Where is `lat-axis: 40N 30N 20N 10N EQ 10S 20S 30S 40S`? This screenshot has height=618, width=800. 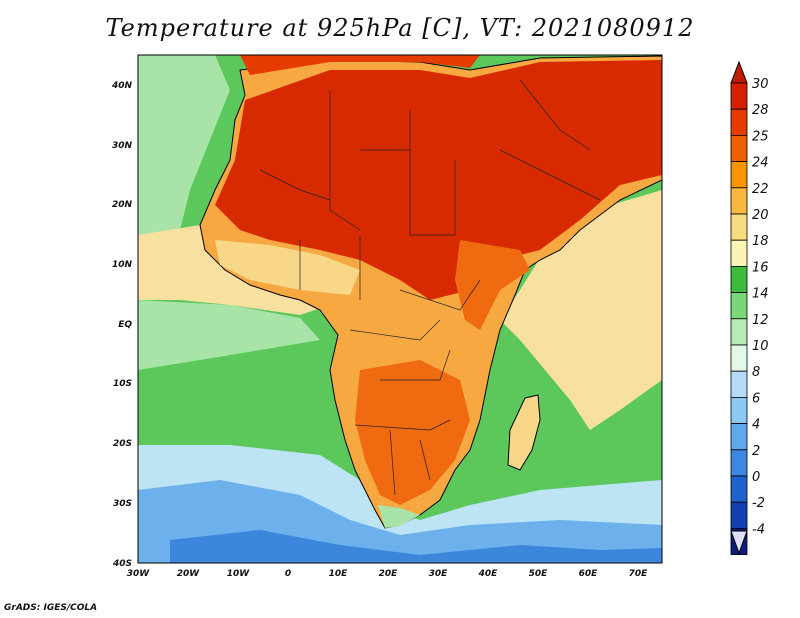
lat-axis: 40N 30N 20N 10N EQ 10S 20S 30S 40S is located at coordinates (122, 325).